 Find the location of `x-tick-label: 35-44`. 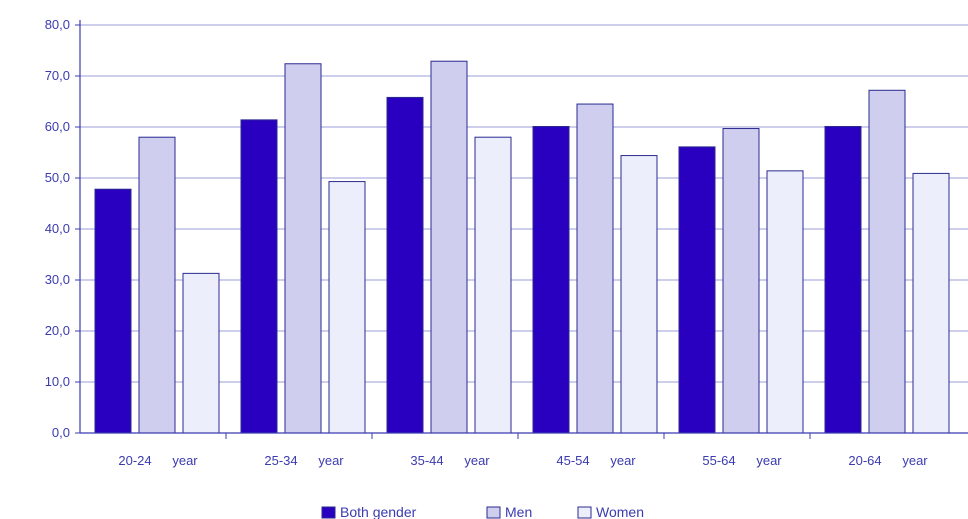

x-tick-label: 35-44 is located at coordinates (426, 460).